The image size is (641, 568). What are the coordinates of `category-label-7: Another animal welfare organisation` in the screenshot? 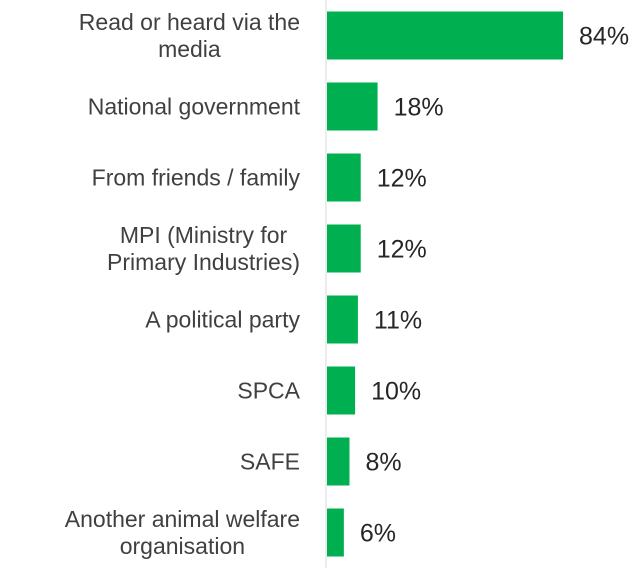 It's located at (182, 532).